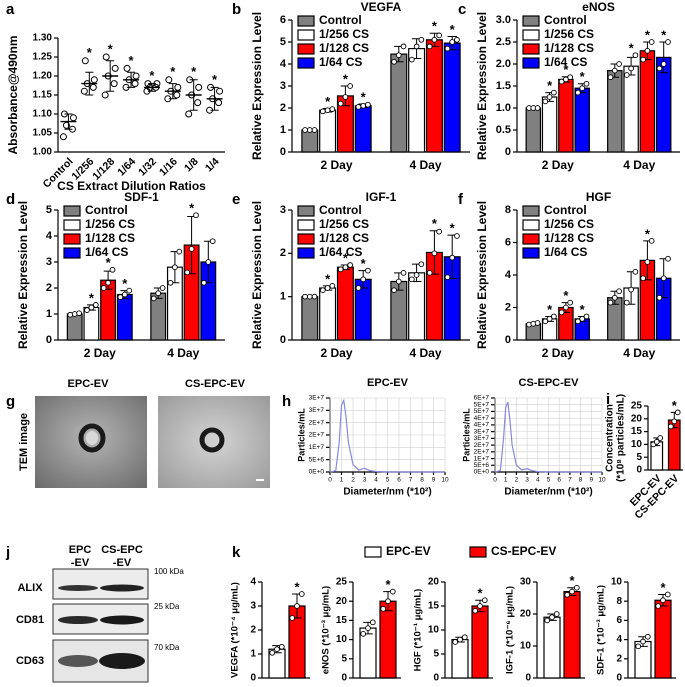 The image size is (685, 687). I want to click on chart-title: VEGFA, so click(381, 7).